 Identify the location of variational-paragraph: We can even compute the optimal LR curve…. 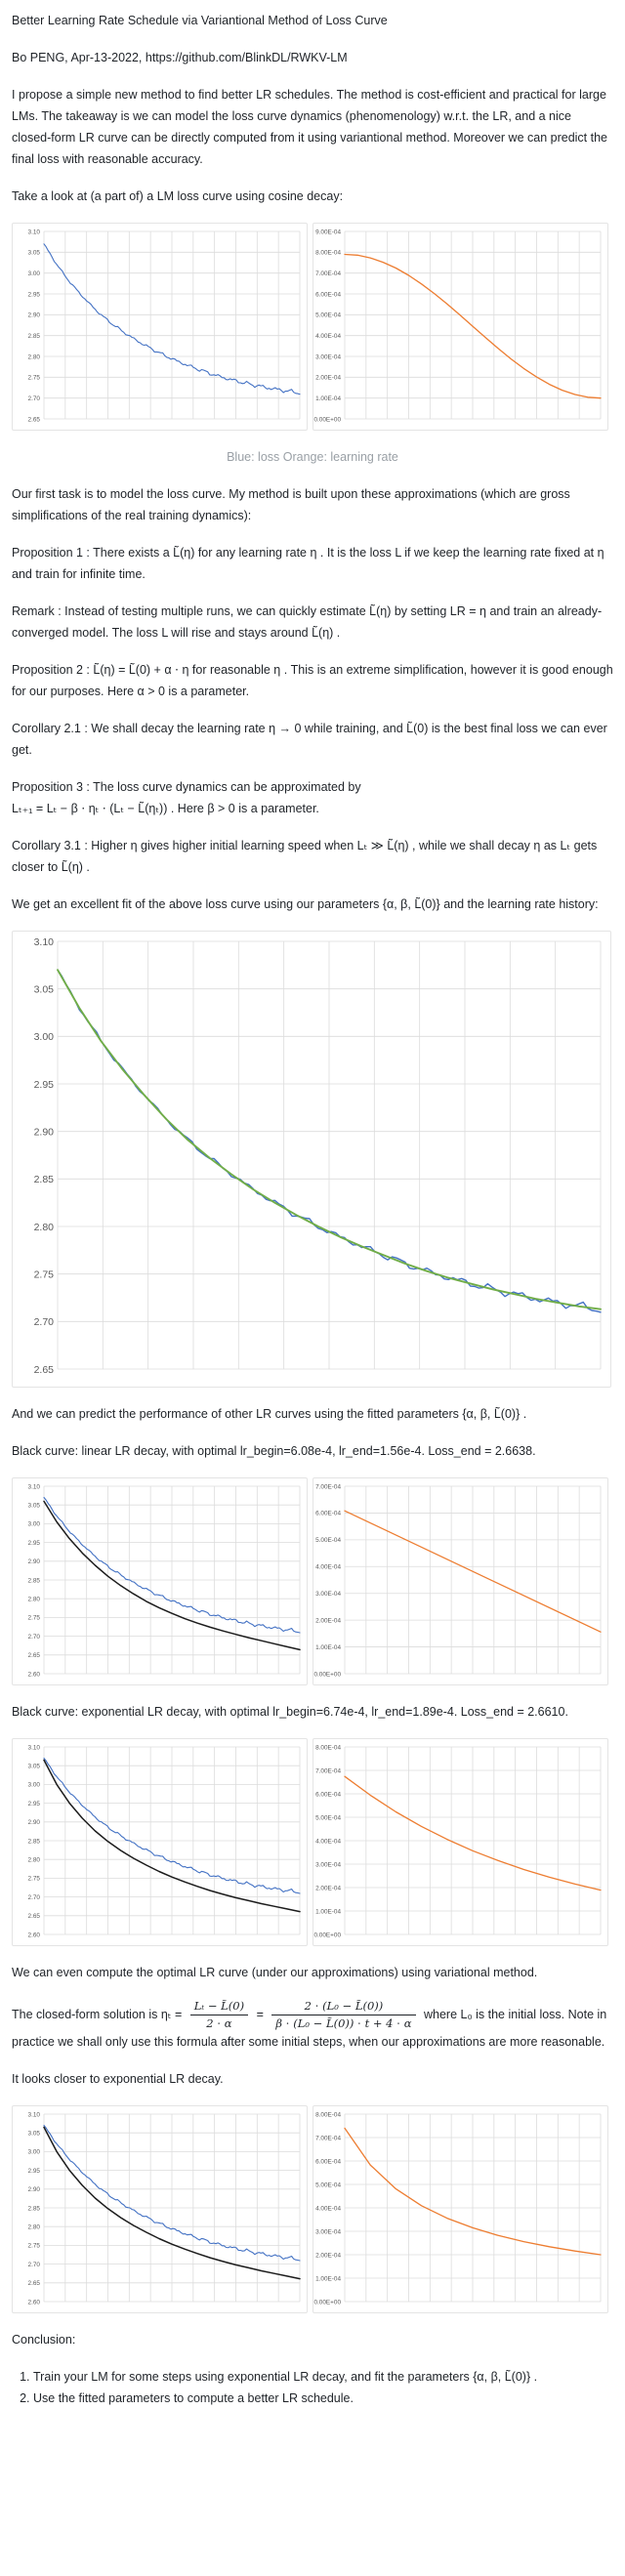
(275, 1973).